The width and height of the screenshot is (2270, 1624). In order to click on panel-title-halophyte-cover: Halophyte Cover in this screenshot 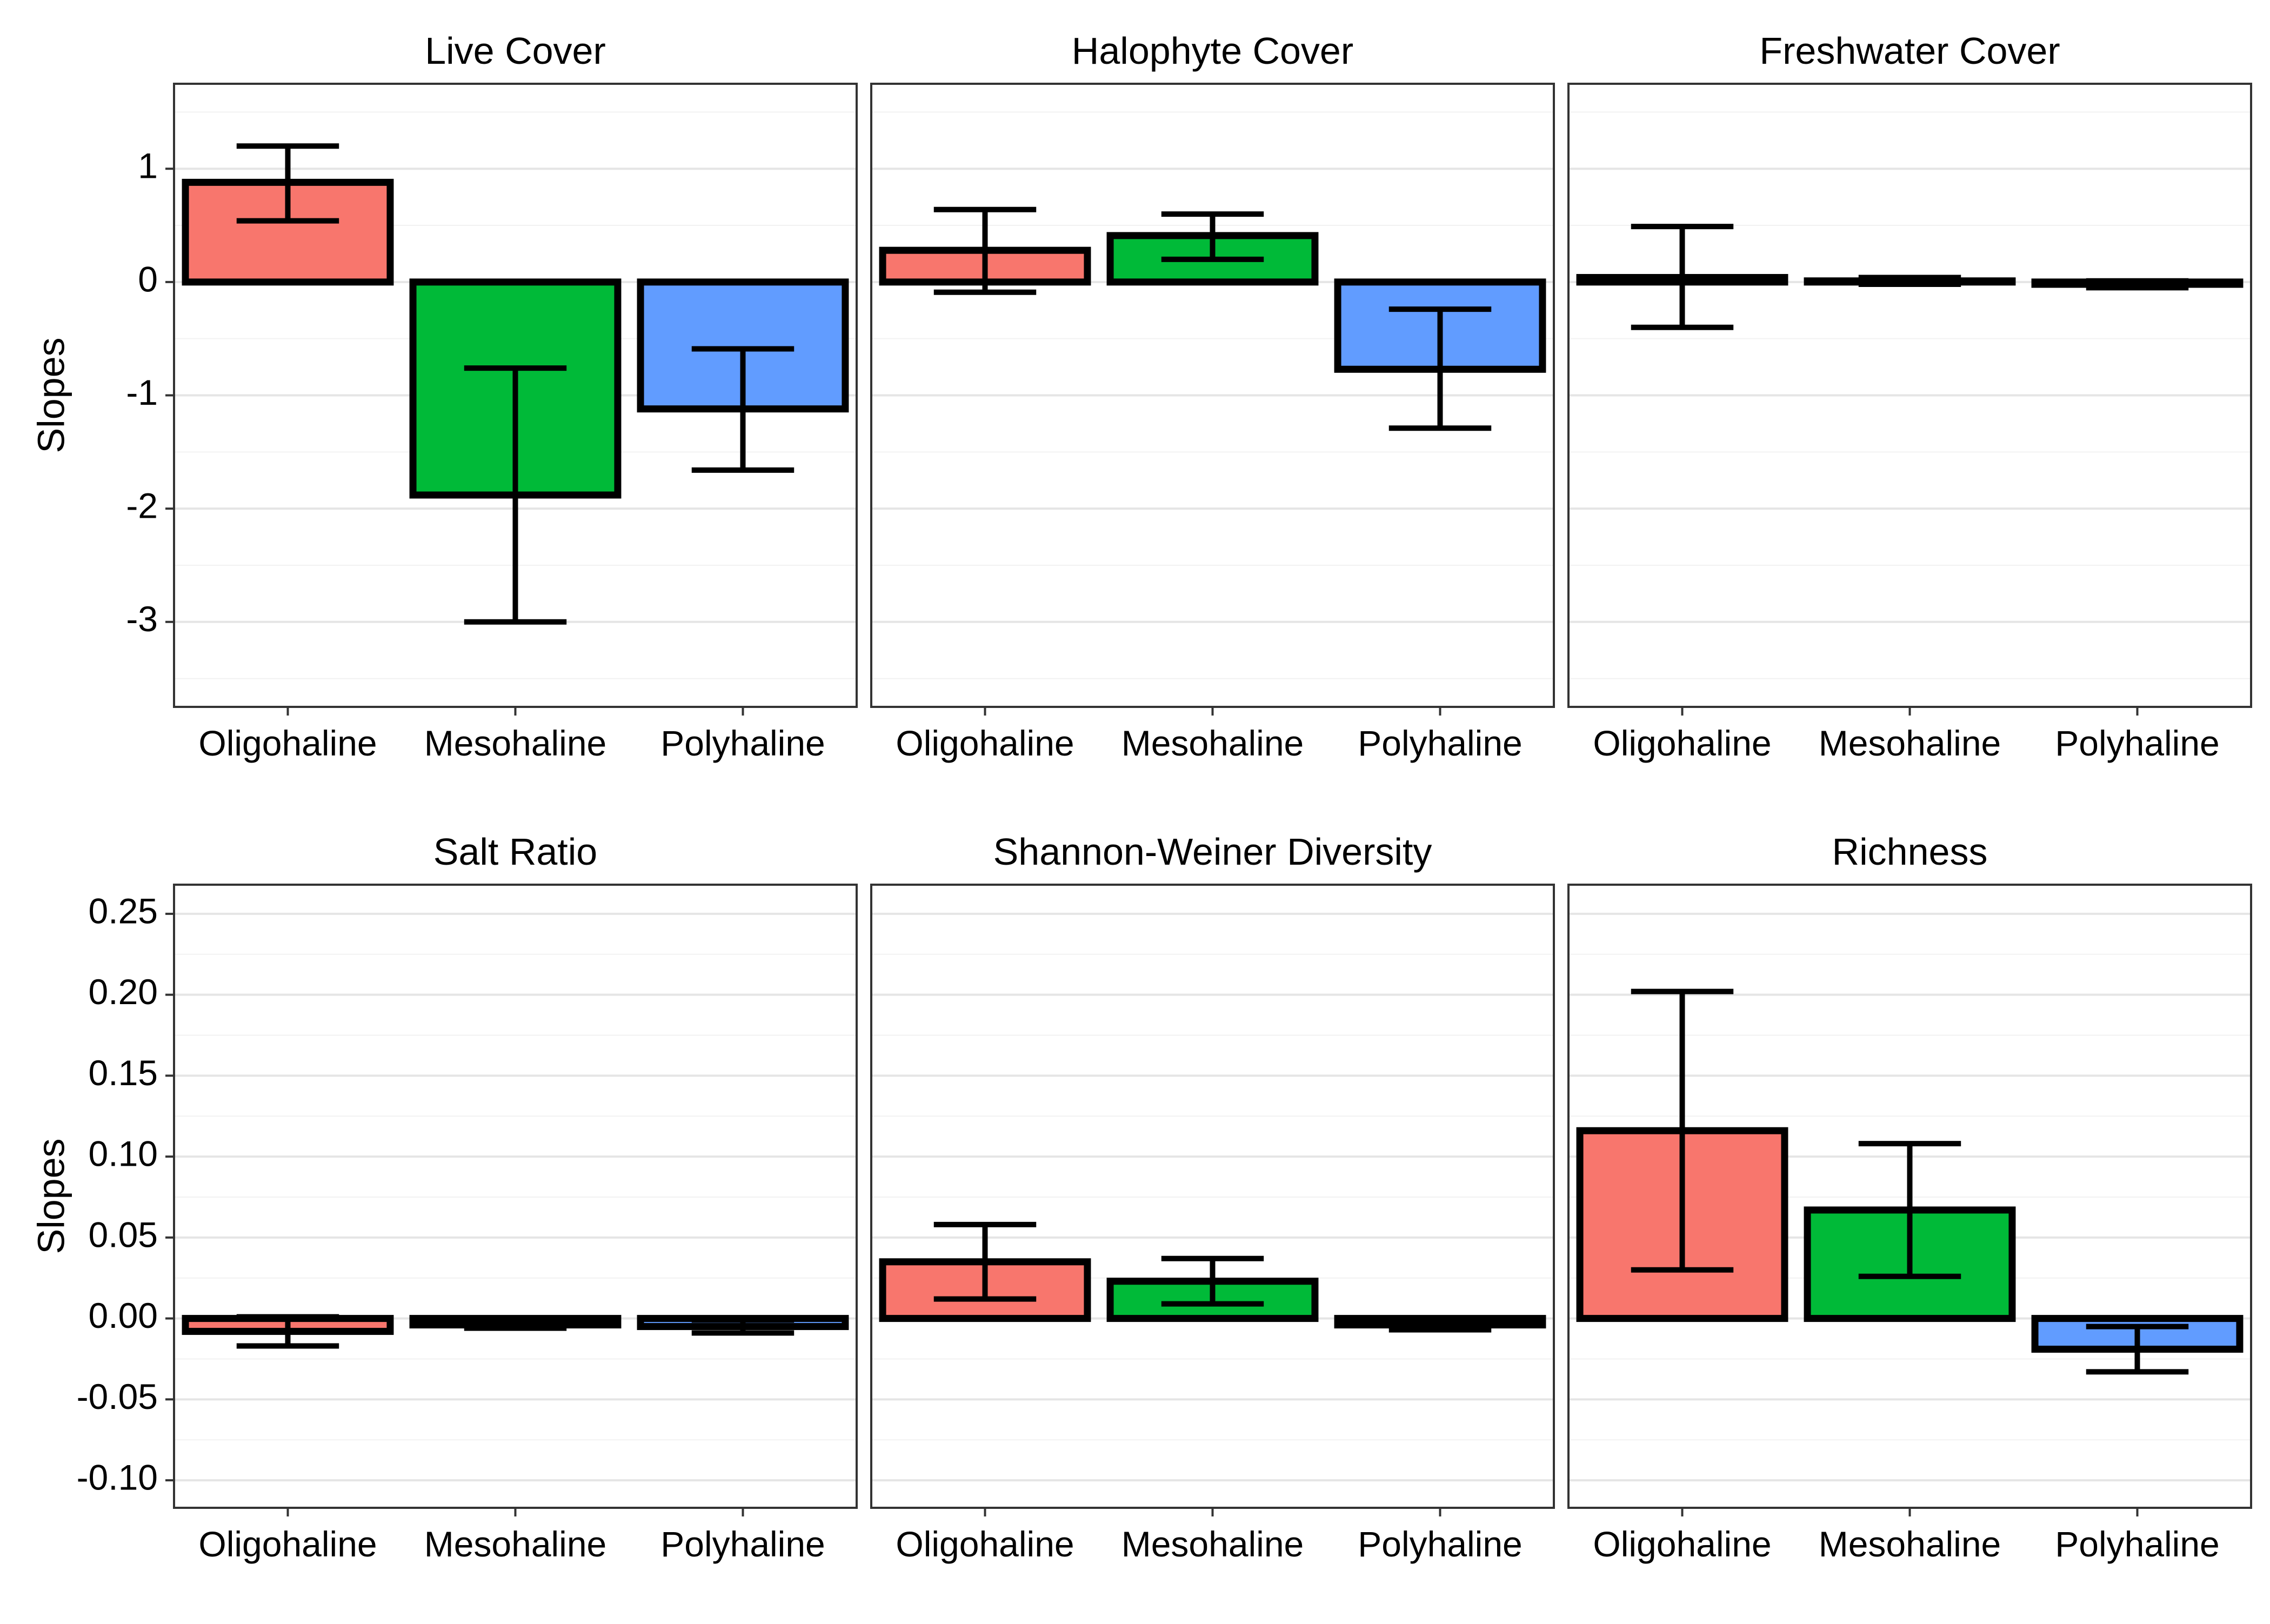, I will do `click(1212, 51)`.